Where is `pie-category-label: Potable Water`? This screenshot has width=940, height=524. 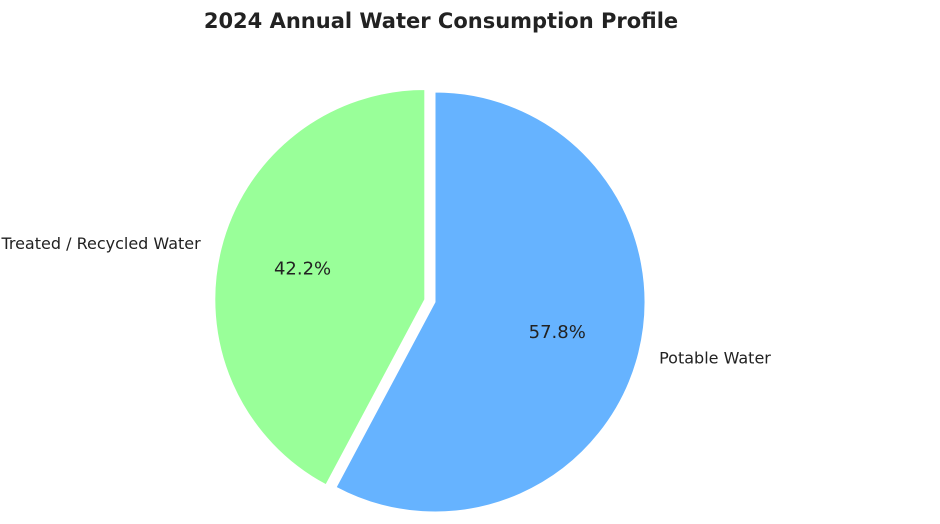
pie-category-label: Potable Water is located at coordinates (715, 358).